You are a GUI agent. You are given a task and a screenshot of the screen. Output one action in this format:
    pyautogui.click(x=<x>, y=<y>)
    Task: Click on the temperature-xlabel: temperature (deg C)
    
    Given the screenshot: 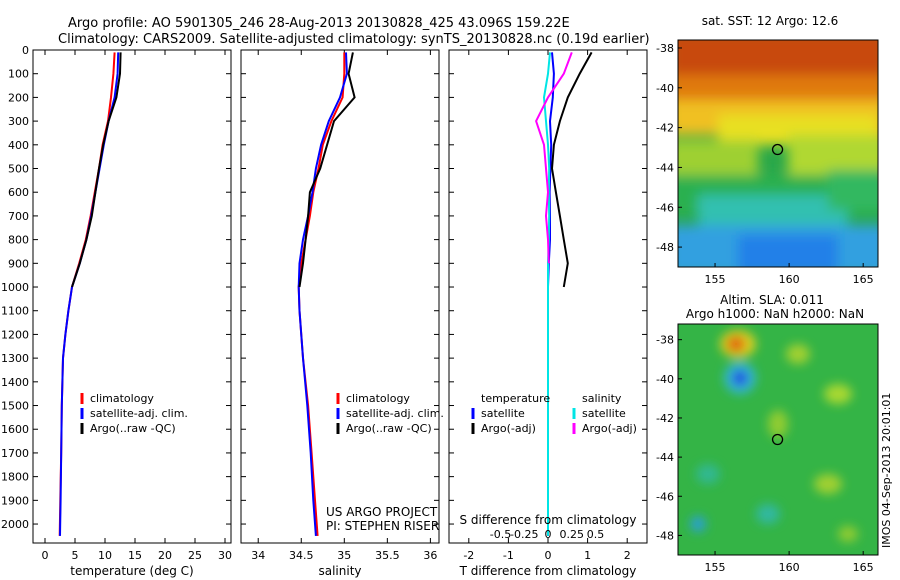 What is the action you would take?
    pyautogui.click(x=131, y=571)
    